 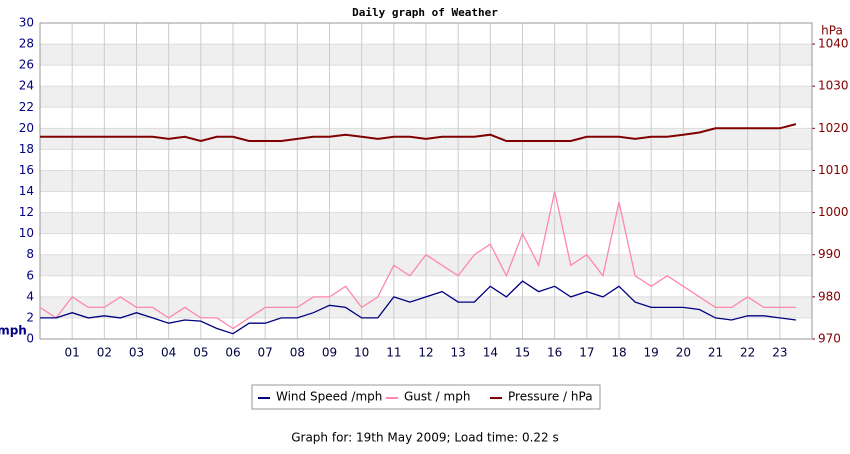 What do you see at coordinates (30, 254) in the screenshot?
I see `y-tick-label: 8` at bounding box center [30, 254].